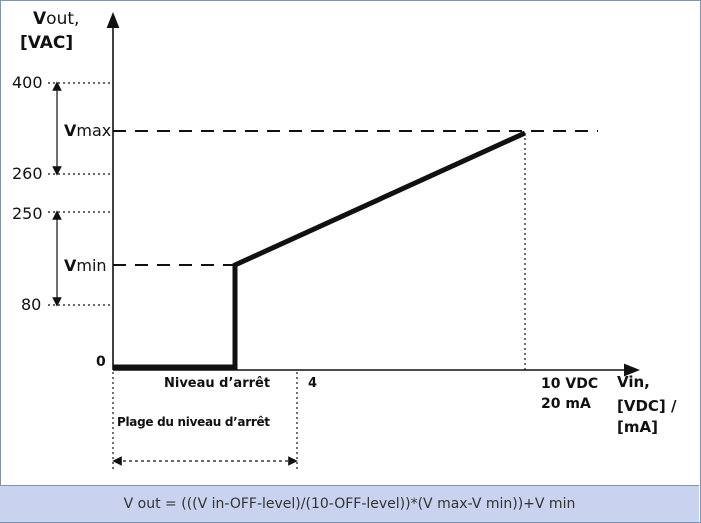  I want to click on x-end-label-line2: 20 mA, so click(566, 404).